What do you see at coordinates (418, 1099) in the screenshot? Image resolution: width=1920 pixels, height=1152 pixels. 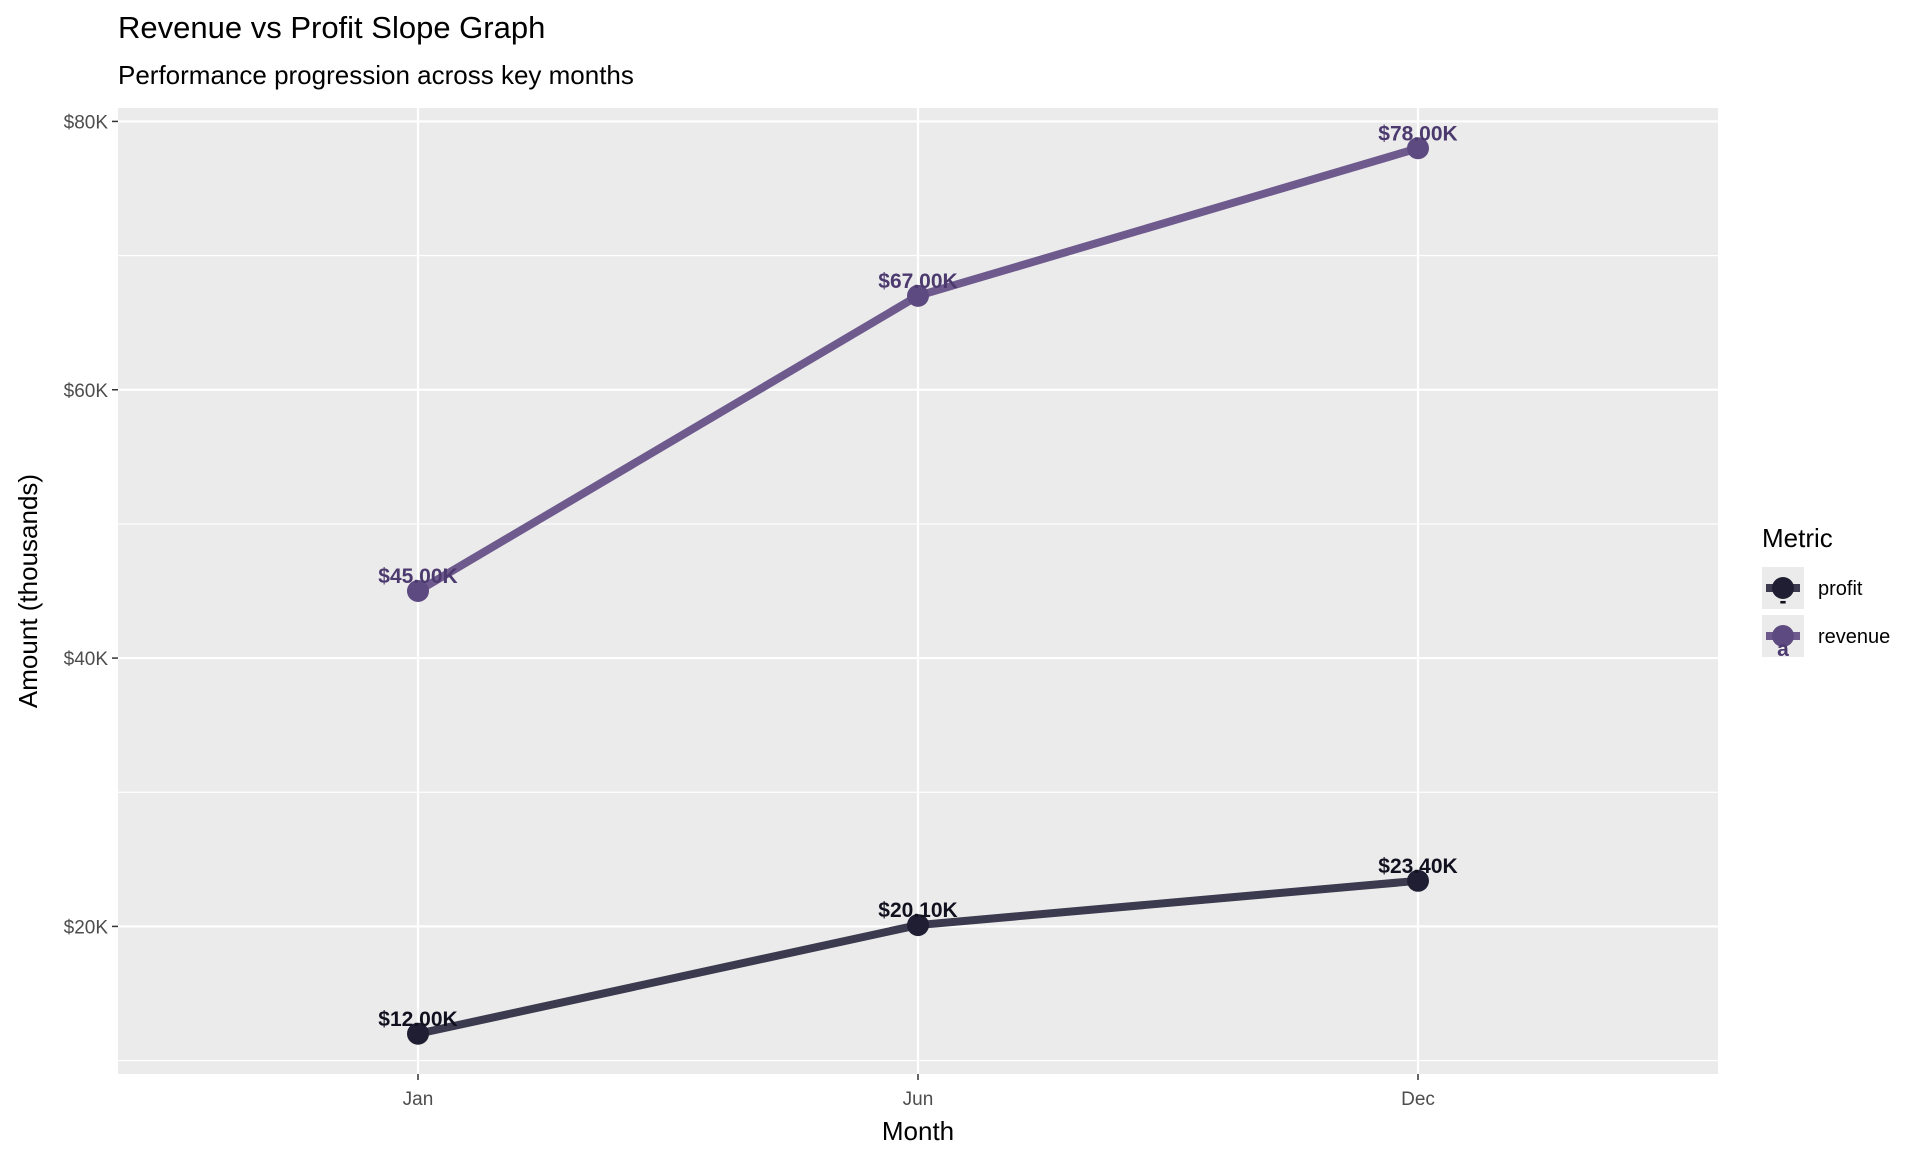 I see `x-tick-label: Jan` at bounding box center [418, 1099].